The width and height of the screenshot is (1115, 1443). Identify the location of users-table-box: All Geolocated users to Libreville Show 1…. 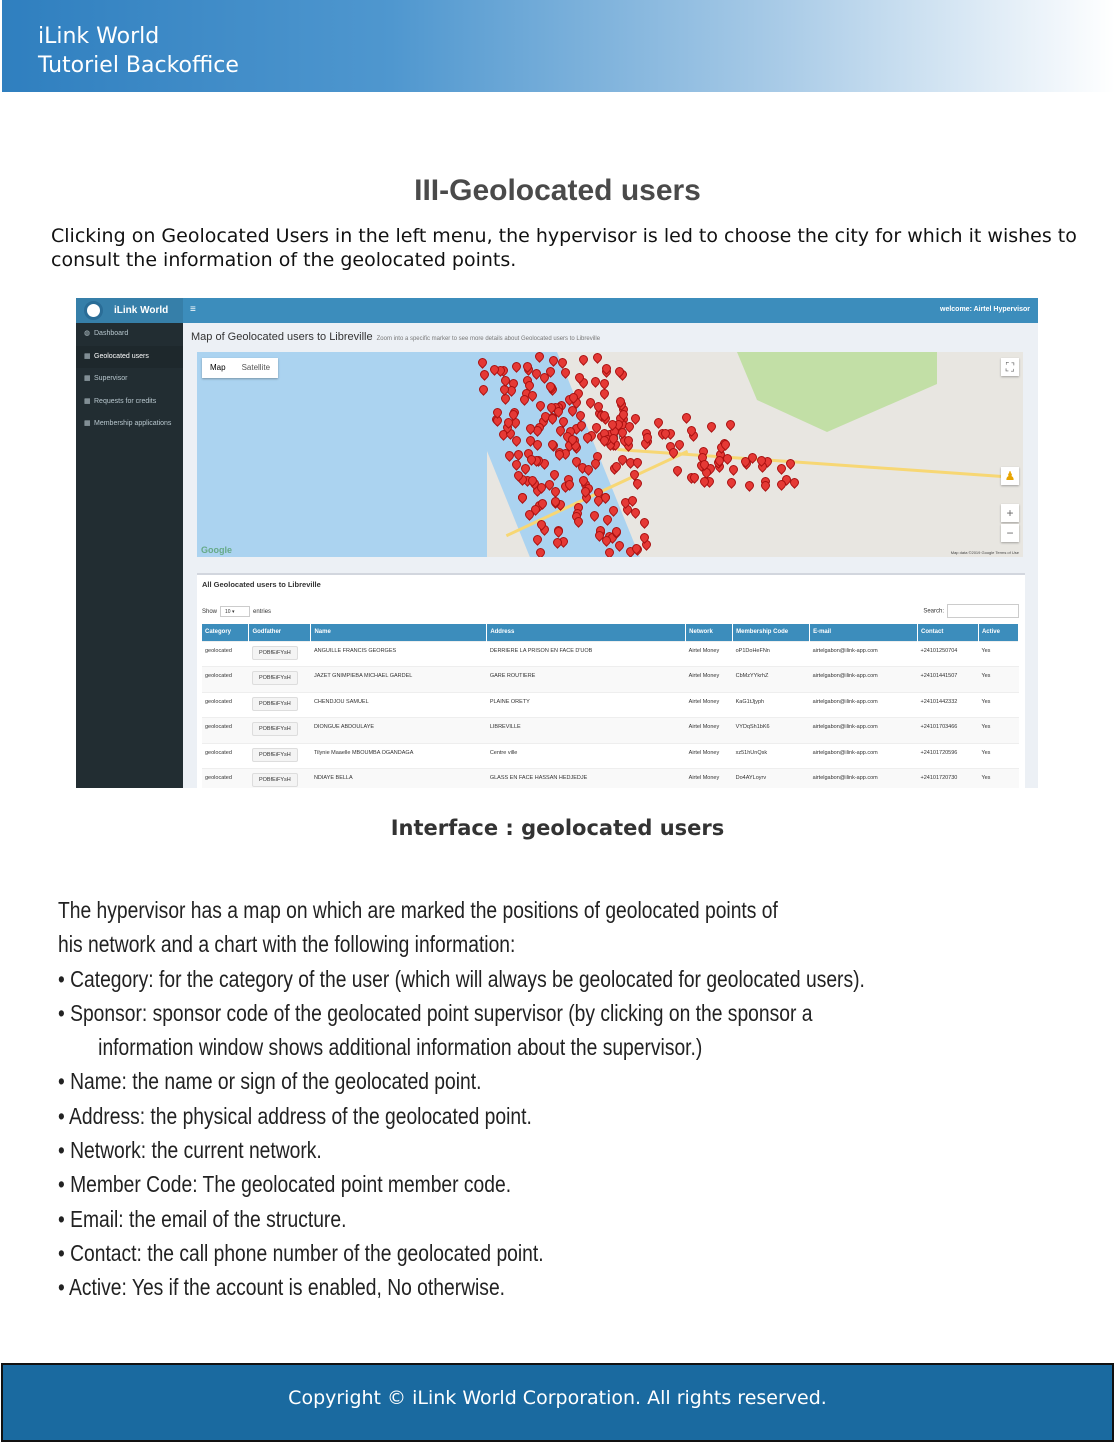
(611, 680).